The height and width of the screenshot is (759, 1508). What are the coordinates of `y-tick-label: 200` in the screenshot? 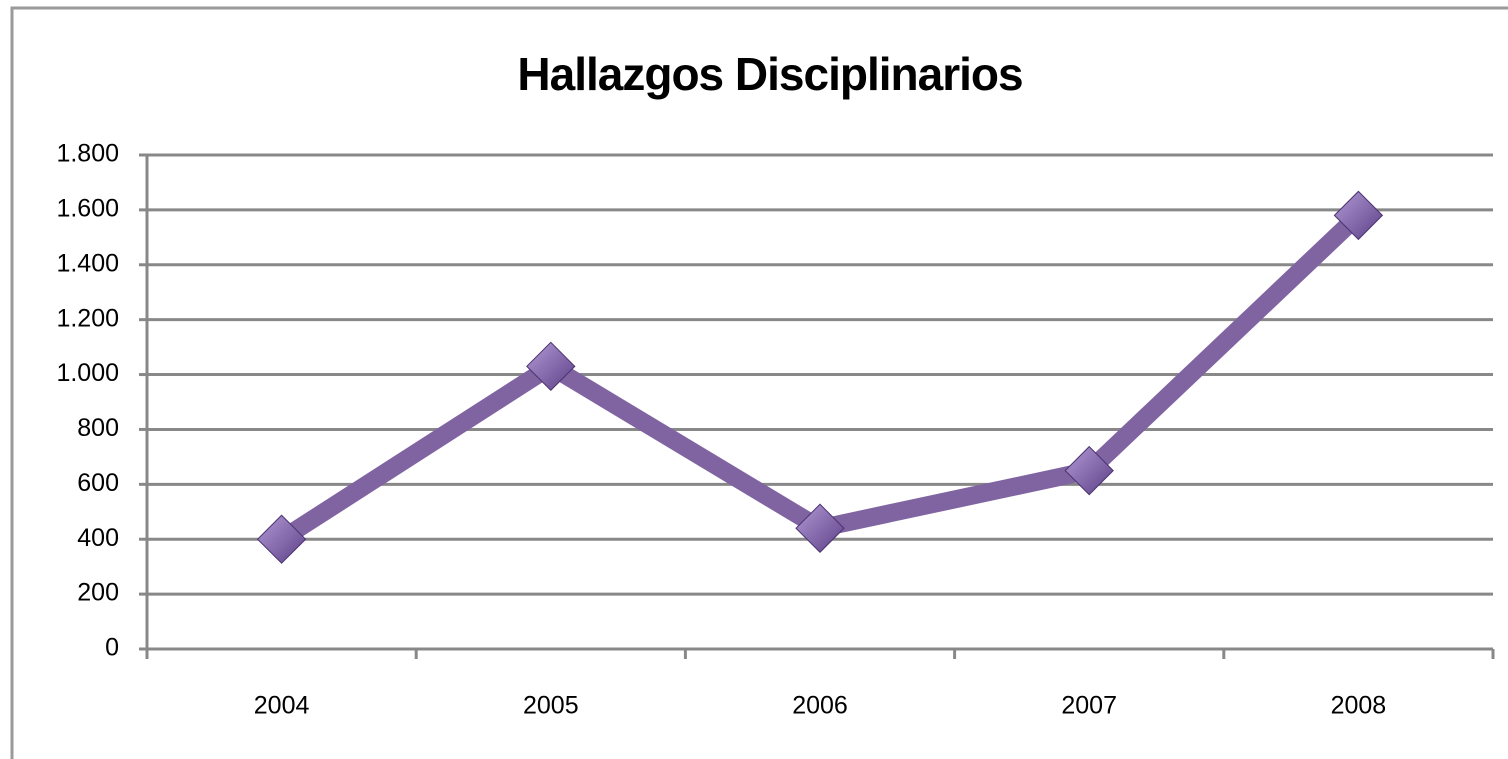 It's located at (98, 593).